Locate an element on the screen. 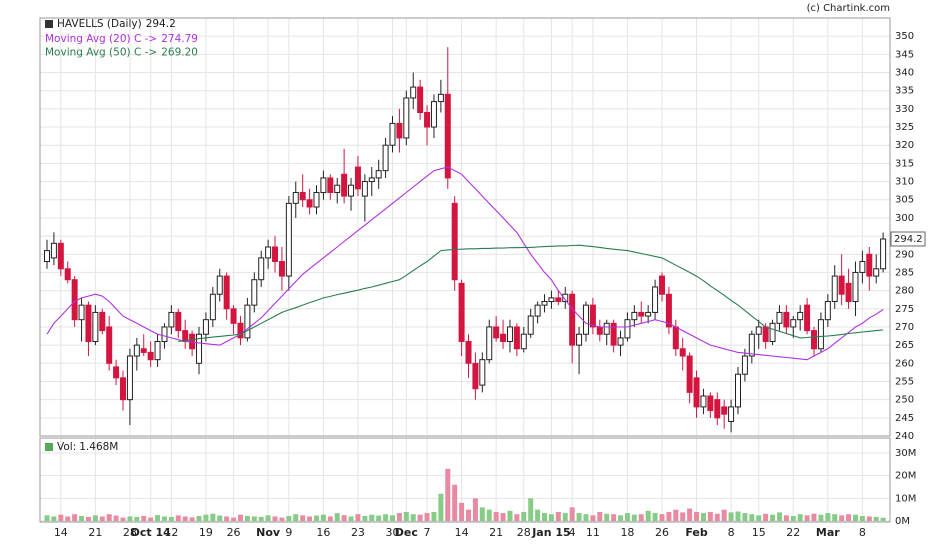 The width and height of the screenshot is (930, 551). legend-name: Moving Avg (50) C -> is located at coordinates (101, 53).